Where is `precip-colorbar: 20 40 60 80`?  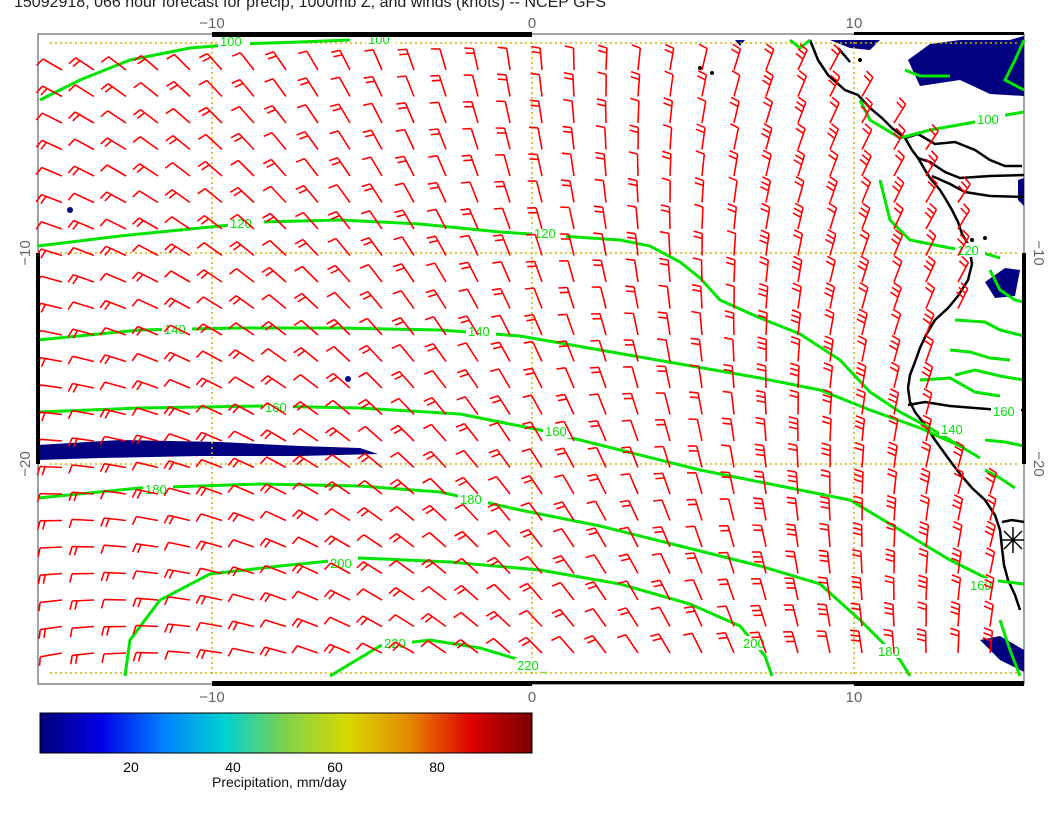
precip-colorbar: 20 40 60 80 is located at coordinates (286, 743).